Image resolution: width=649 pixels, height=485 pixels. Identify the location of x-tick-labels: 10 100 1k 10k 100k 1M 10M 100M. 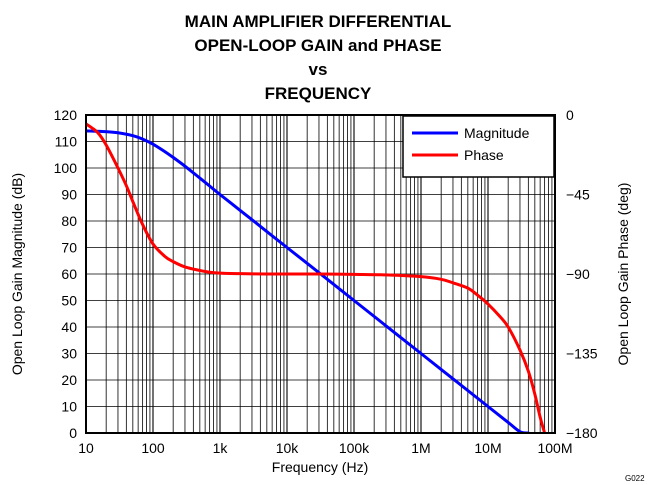
(325, 448).